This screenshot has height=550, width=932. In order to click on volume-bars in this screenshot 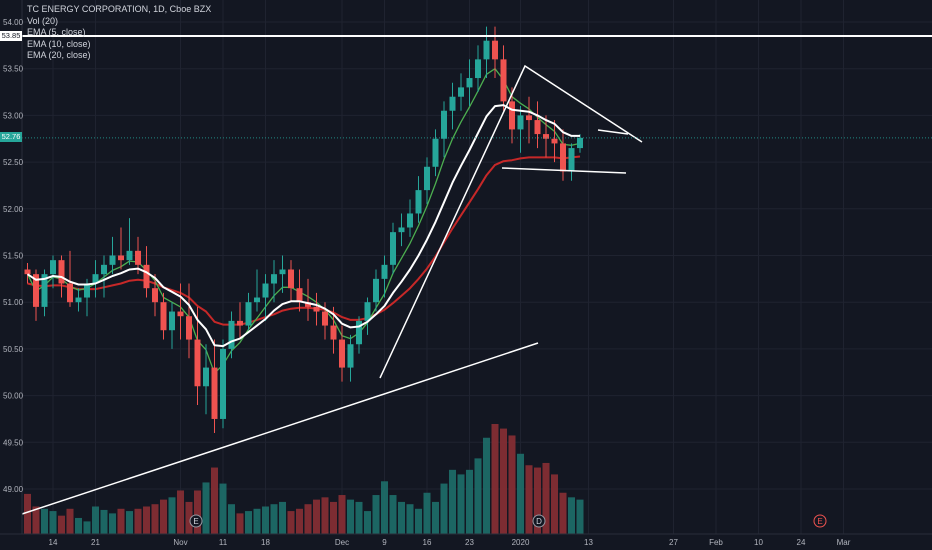, I will do `click(304, 479)`.